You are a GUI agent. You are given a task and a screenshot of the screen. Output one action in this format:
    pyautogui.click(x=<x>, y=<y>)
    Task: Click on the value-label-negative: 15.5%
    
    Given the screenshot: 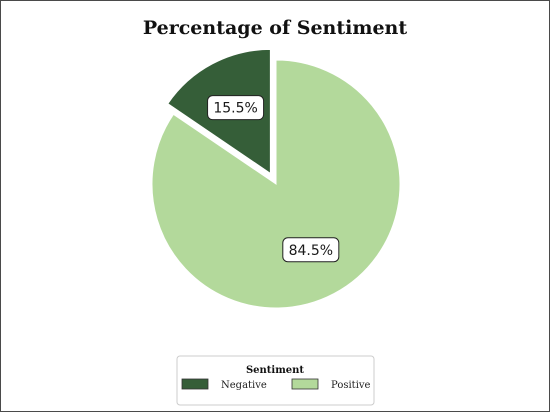 What is the action you would take?
    pyautogui.click(x=236, y=108)
    